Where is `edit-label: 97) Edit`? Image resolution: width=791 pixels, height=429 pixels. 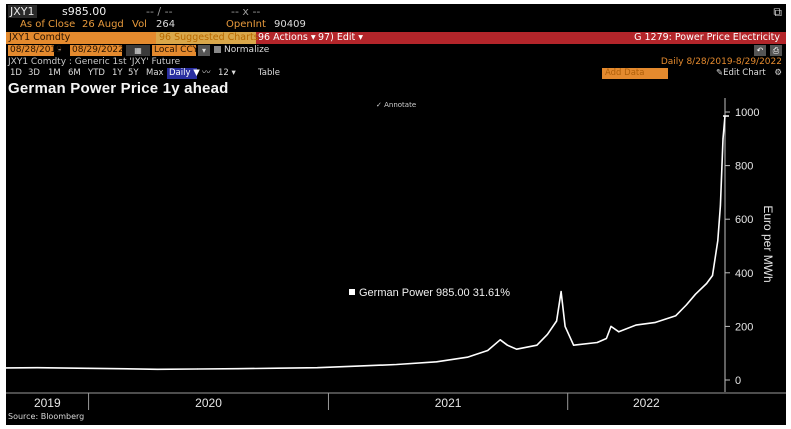 edit-label: 97) Edit is located at coordinates (337, 37).